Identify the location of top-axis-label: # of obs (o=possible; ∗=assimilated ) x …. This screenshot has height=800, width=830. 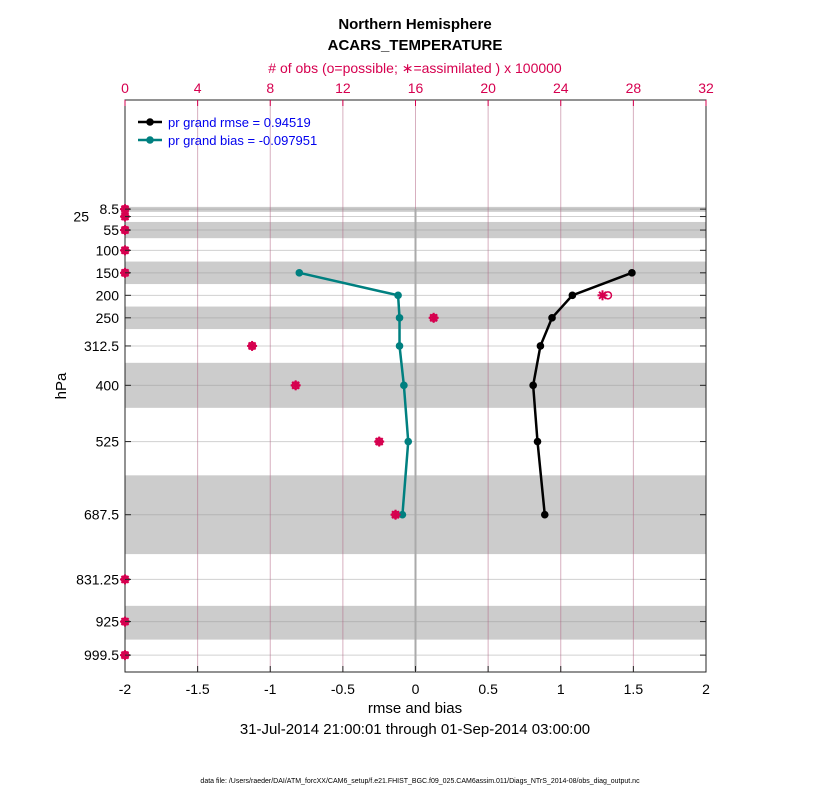
(415, 68).